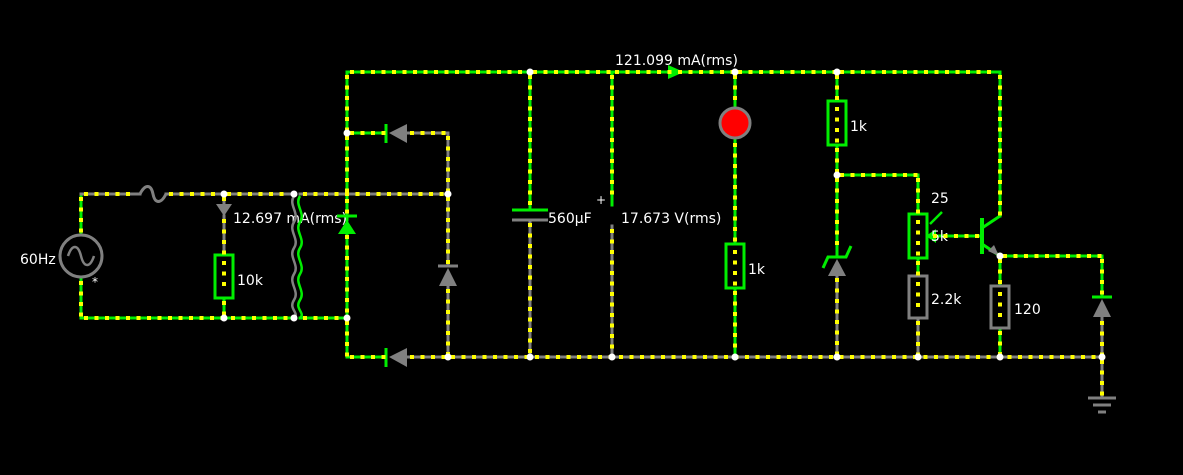  What do you see at coordinates (671, 219) in the screenshot?
I see `output-voltage-label: 17.673 V(rms)` at bounding box center [671, 219].